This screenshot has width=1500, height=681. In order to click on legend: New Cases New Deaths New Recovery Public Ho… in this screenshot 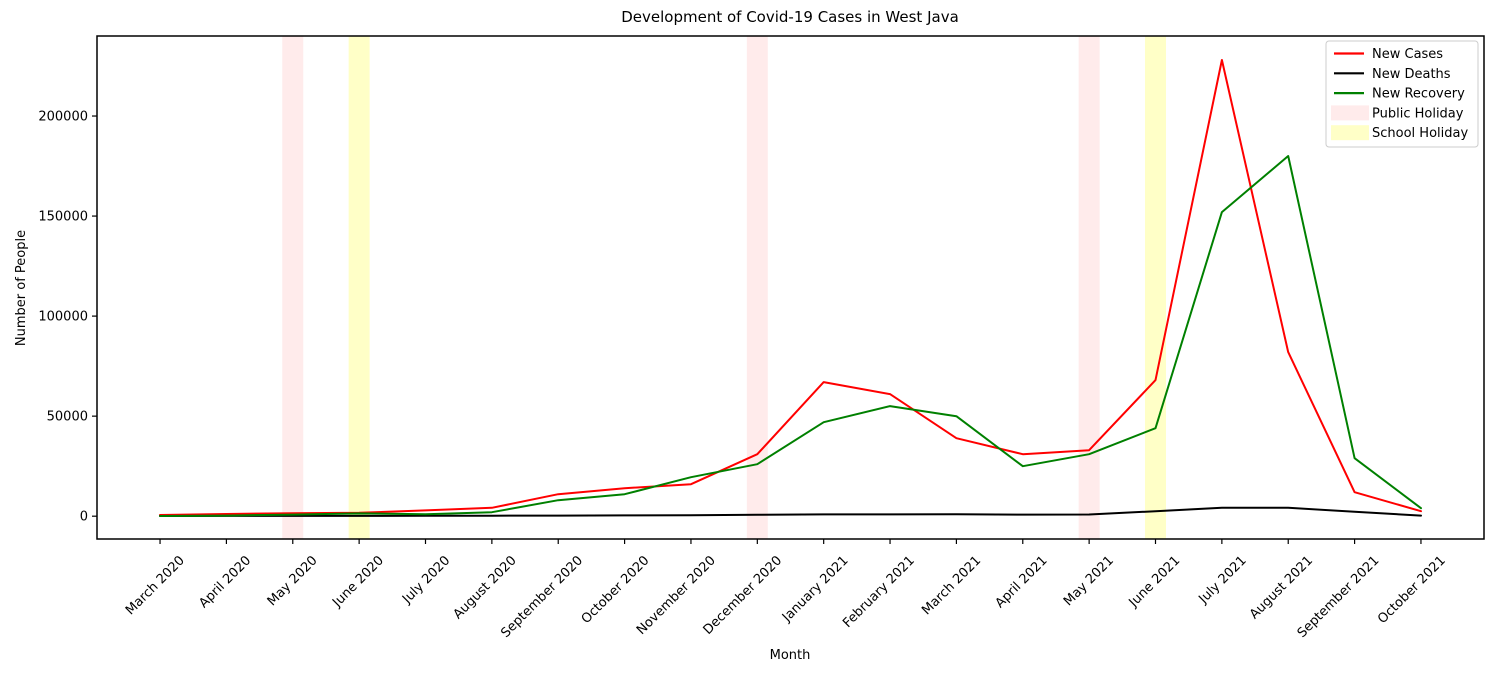, I will do `click(1402, 94)`.